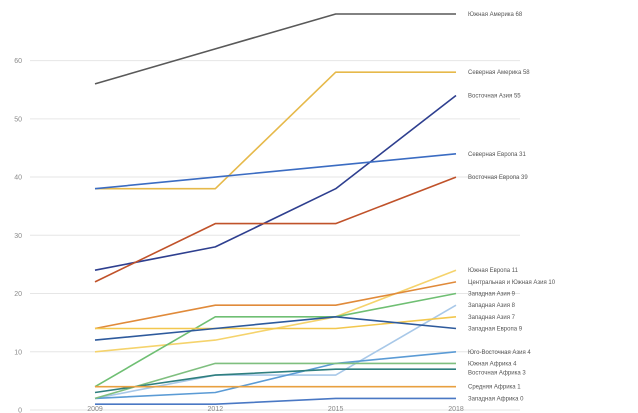  I want to click on y-tick-label-3: 30, so click(18, 236).